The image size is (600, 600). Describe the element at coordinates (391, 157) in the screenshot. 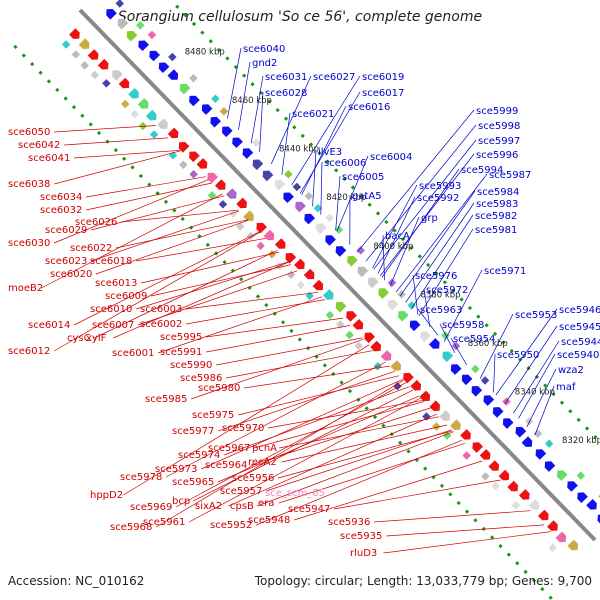

I see `gene-label-reverse: sce6004` at that location.